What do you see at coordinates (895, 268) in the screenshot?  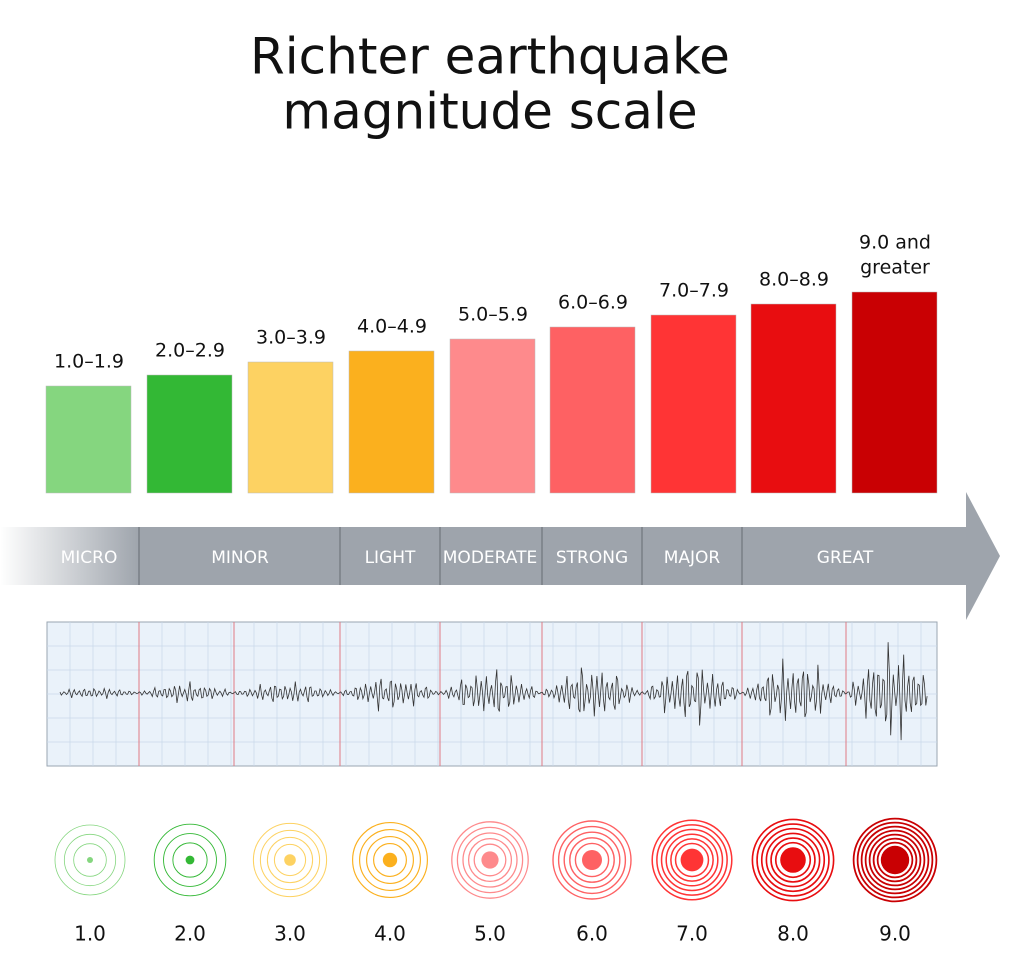 I see `range-label: greater` at bounding box center [895, 268].